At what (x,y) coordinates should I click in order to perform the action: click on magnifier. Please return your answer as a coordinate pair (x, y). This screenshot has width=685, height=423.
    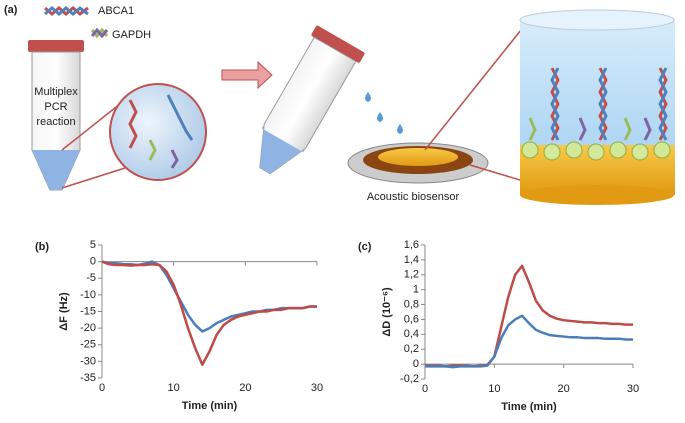
    Looking at the image, I should click on (158, 132).